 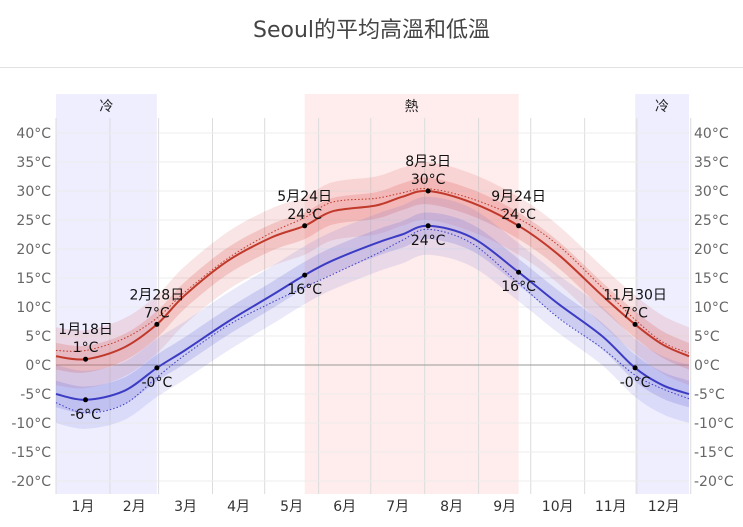 I want to click on y-tick-label-left: -5°C, so click(x=35, y=395).